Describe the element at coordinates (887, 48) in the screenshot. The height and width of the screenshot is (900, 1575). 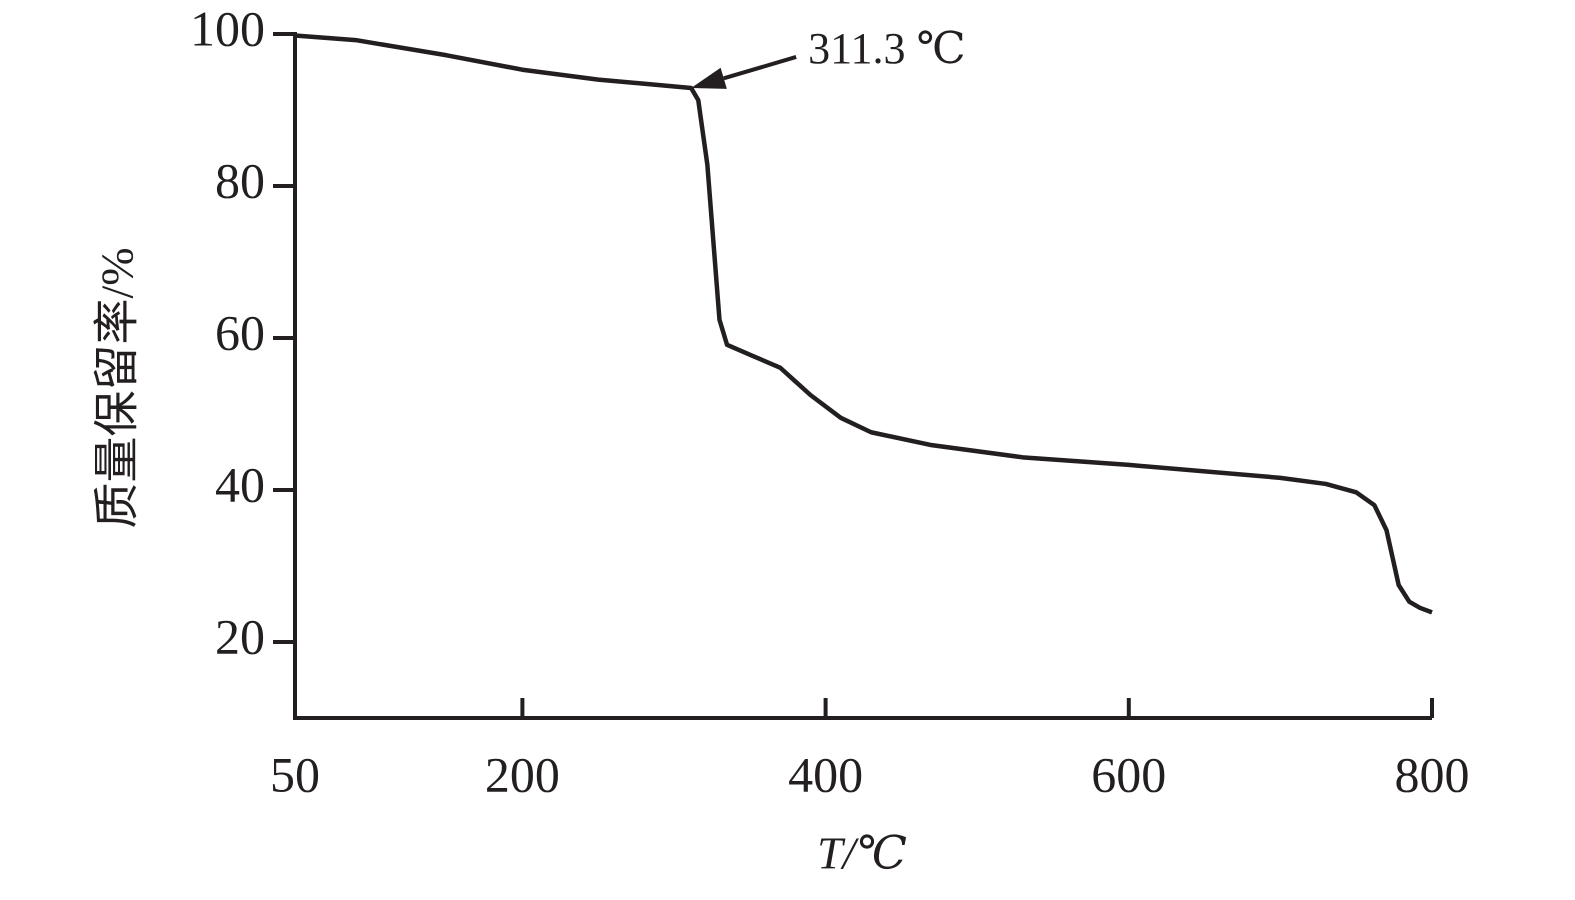
I see `annotation: 311.3 ℃` at that location.